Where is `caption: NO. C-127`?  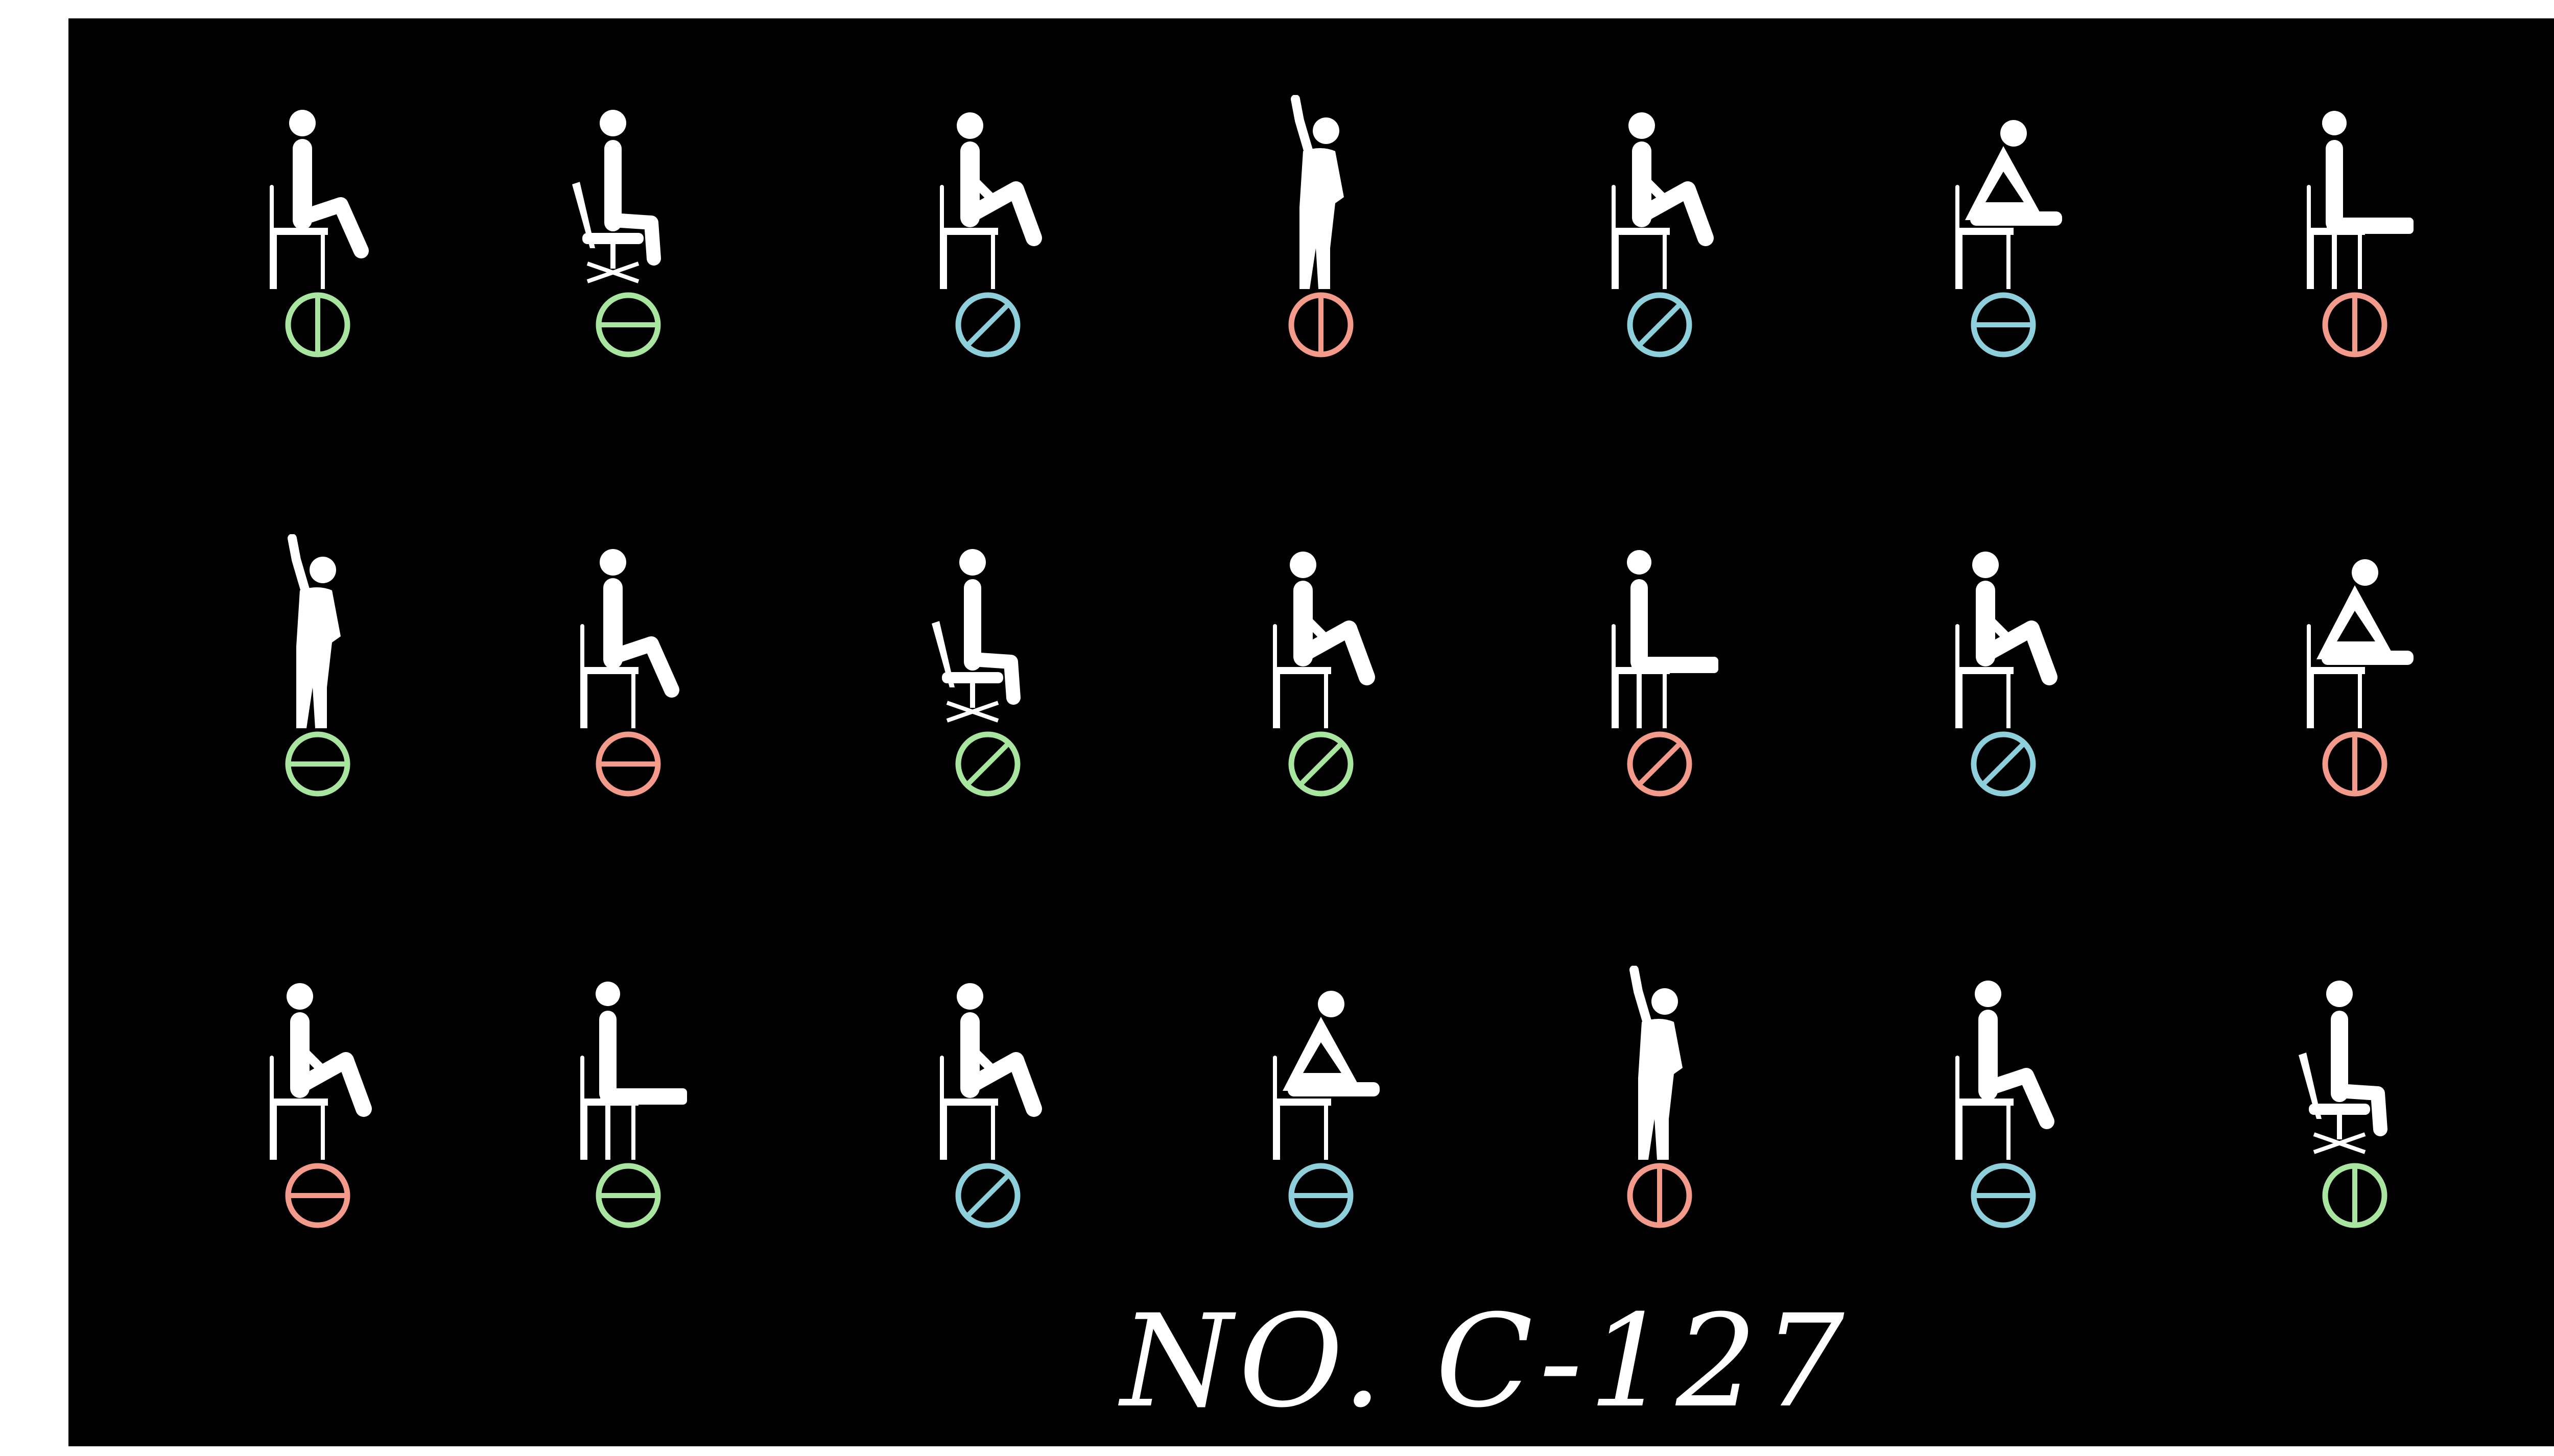
caption: NO. C-127 is located at coordinates (1486, 1361).